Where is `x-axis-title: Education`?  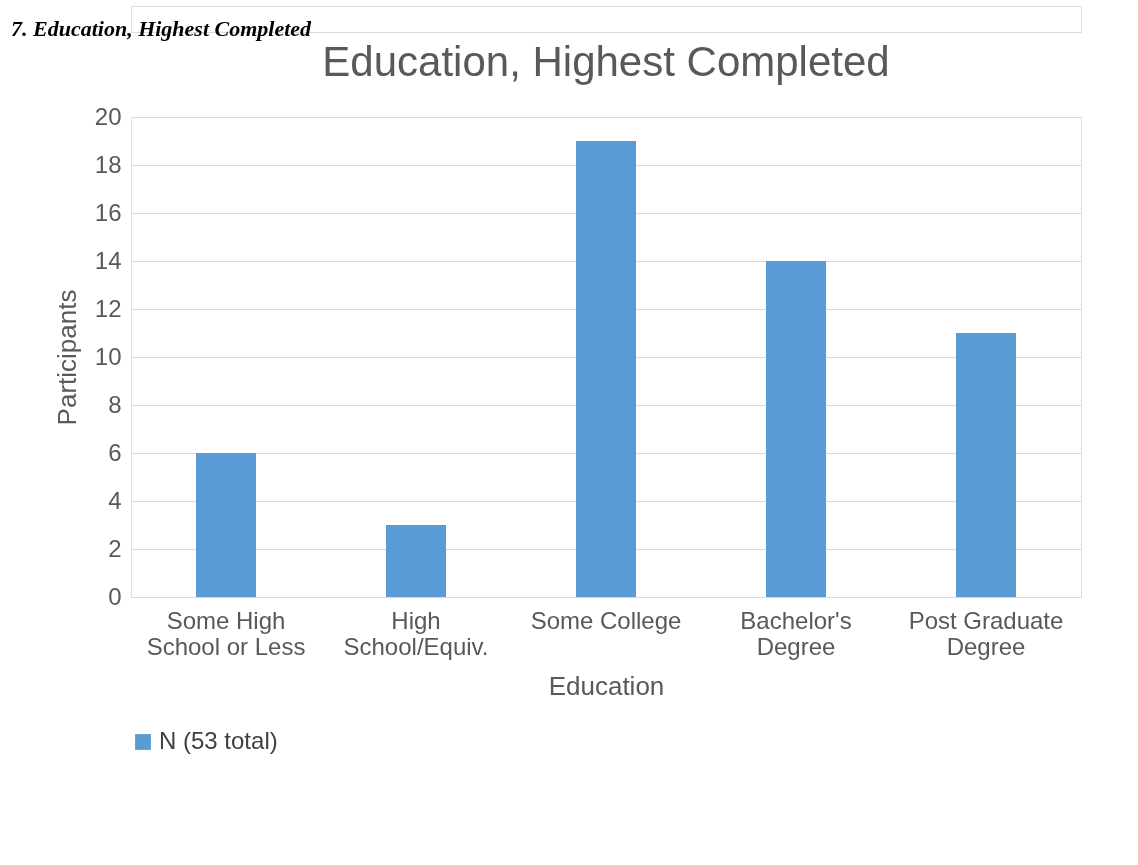 x-axis-title: Education is located at coordinates (606, 685).